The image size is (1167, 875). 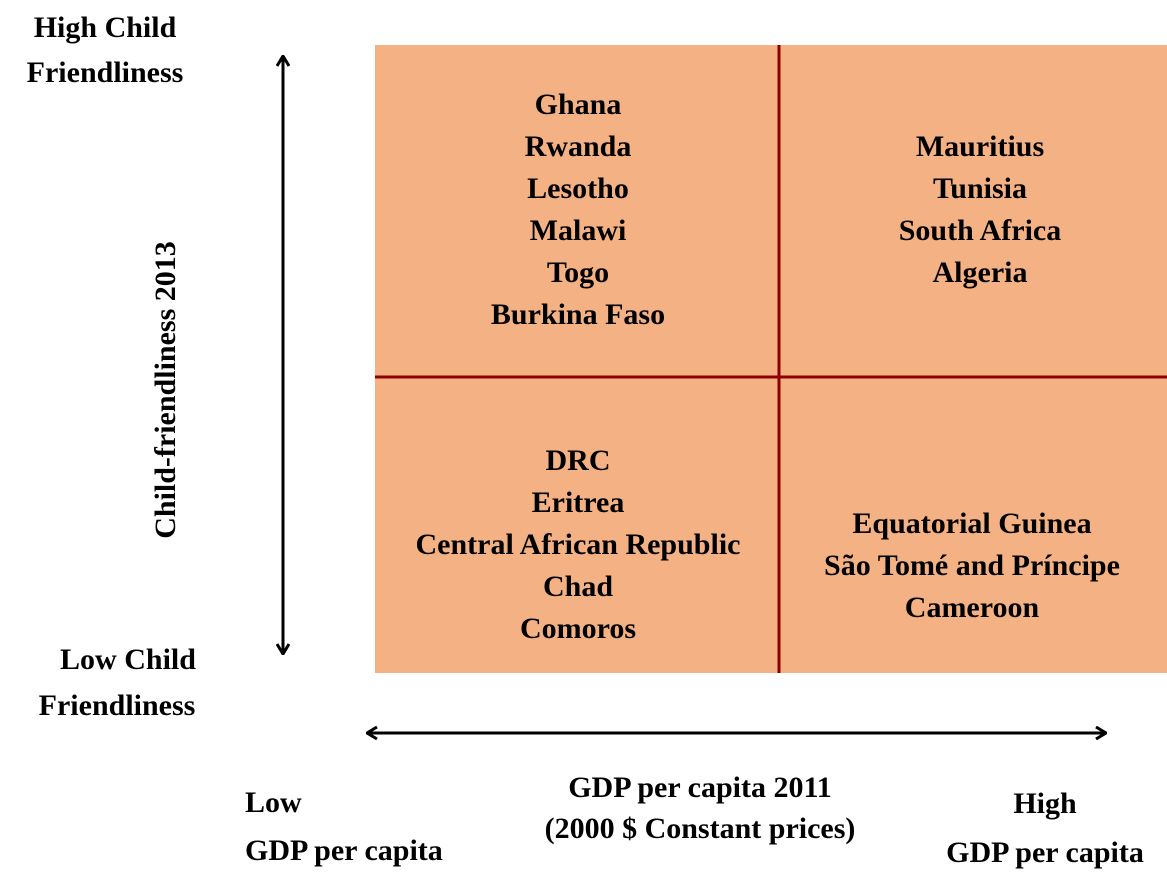 I want to click on country-label: Algeria, so click(x=980, y=272).